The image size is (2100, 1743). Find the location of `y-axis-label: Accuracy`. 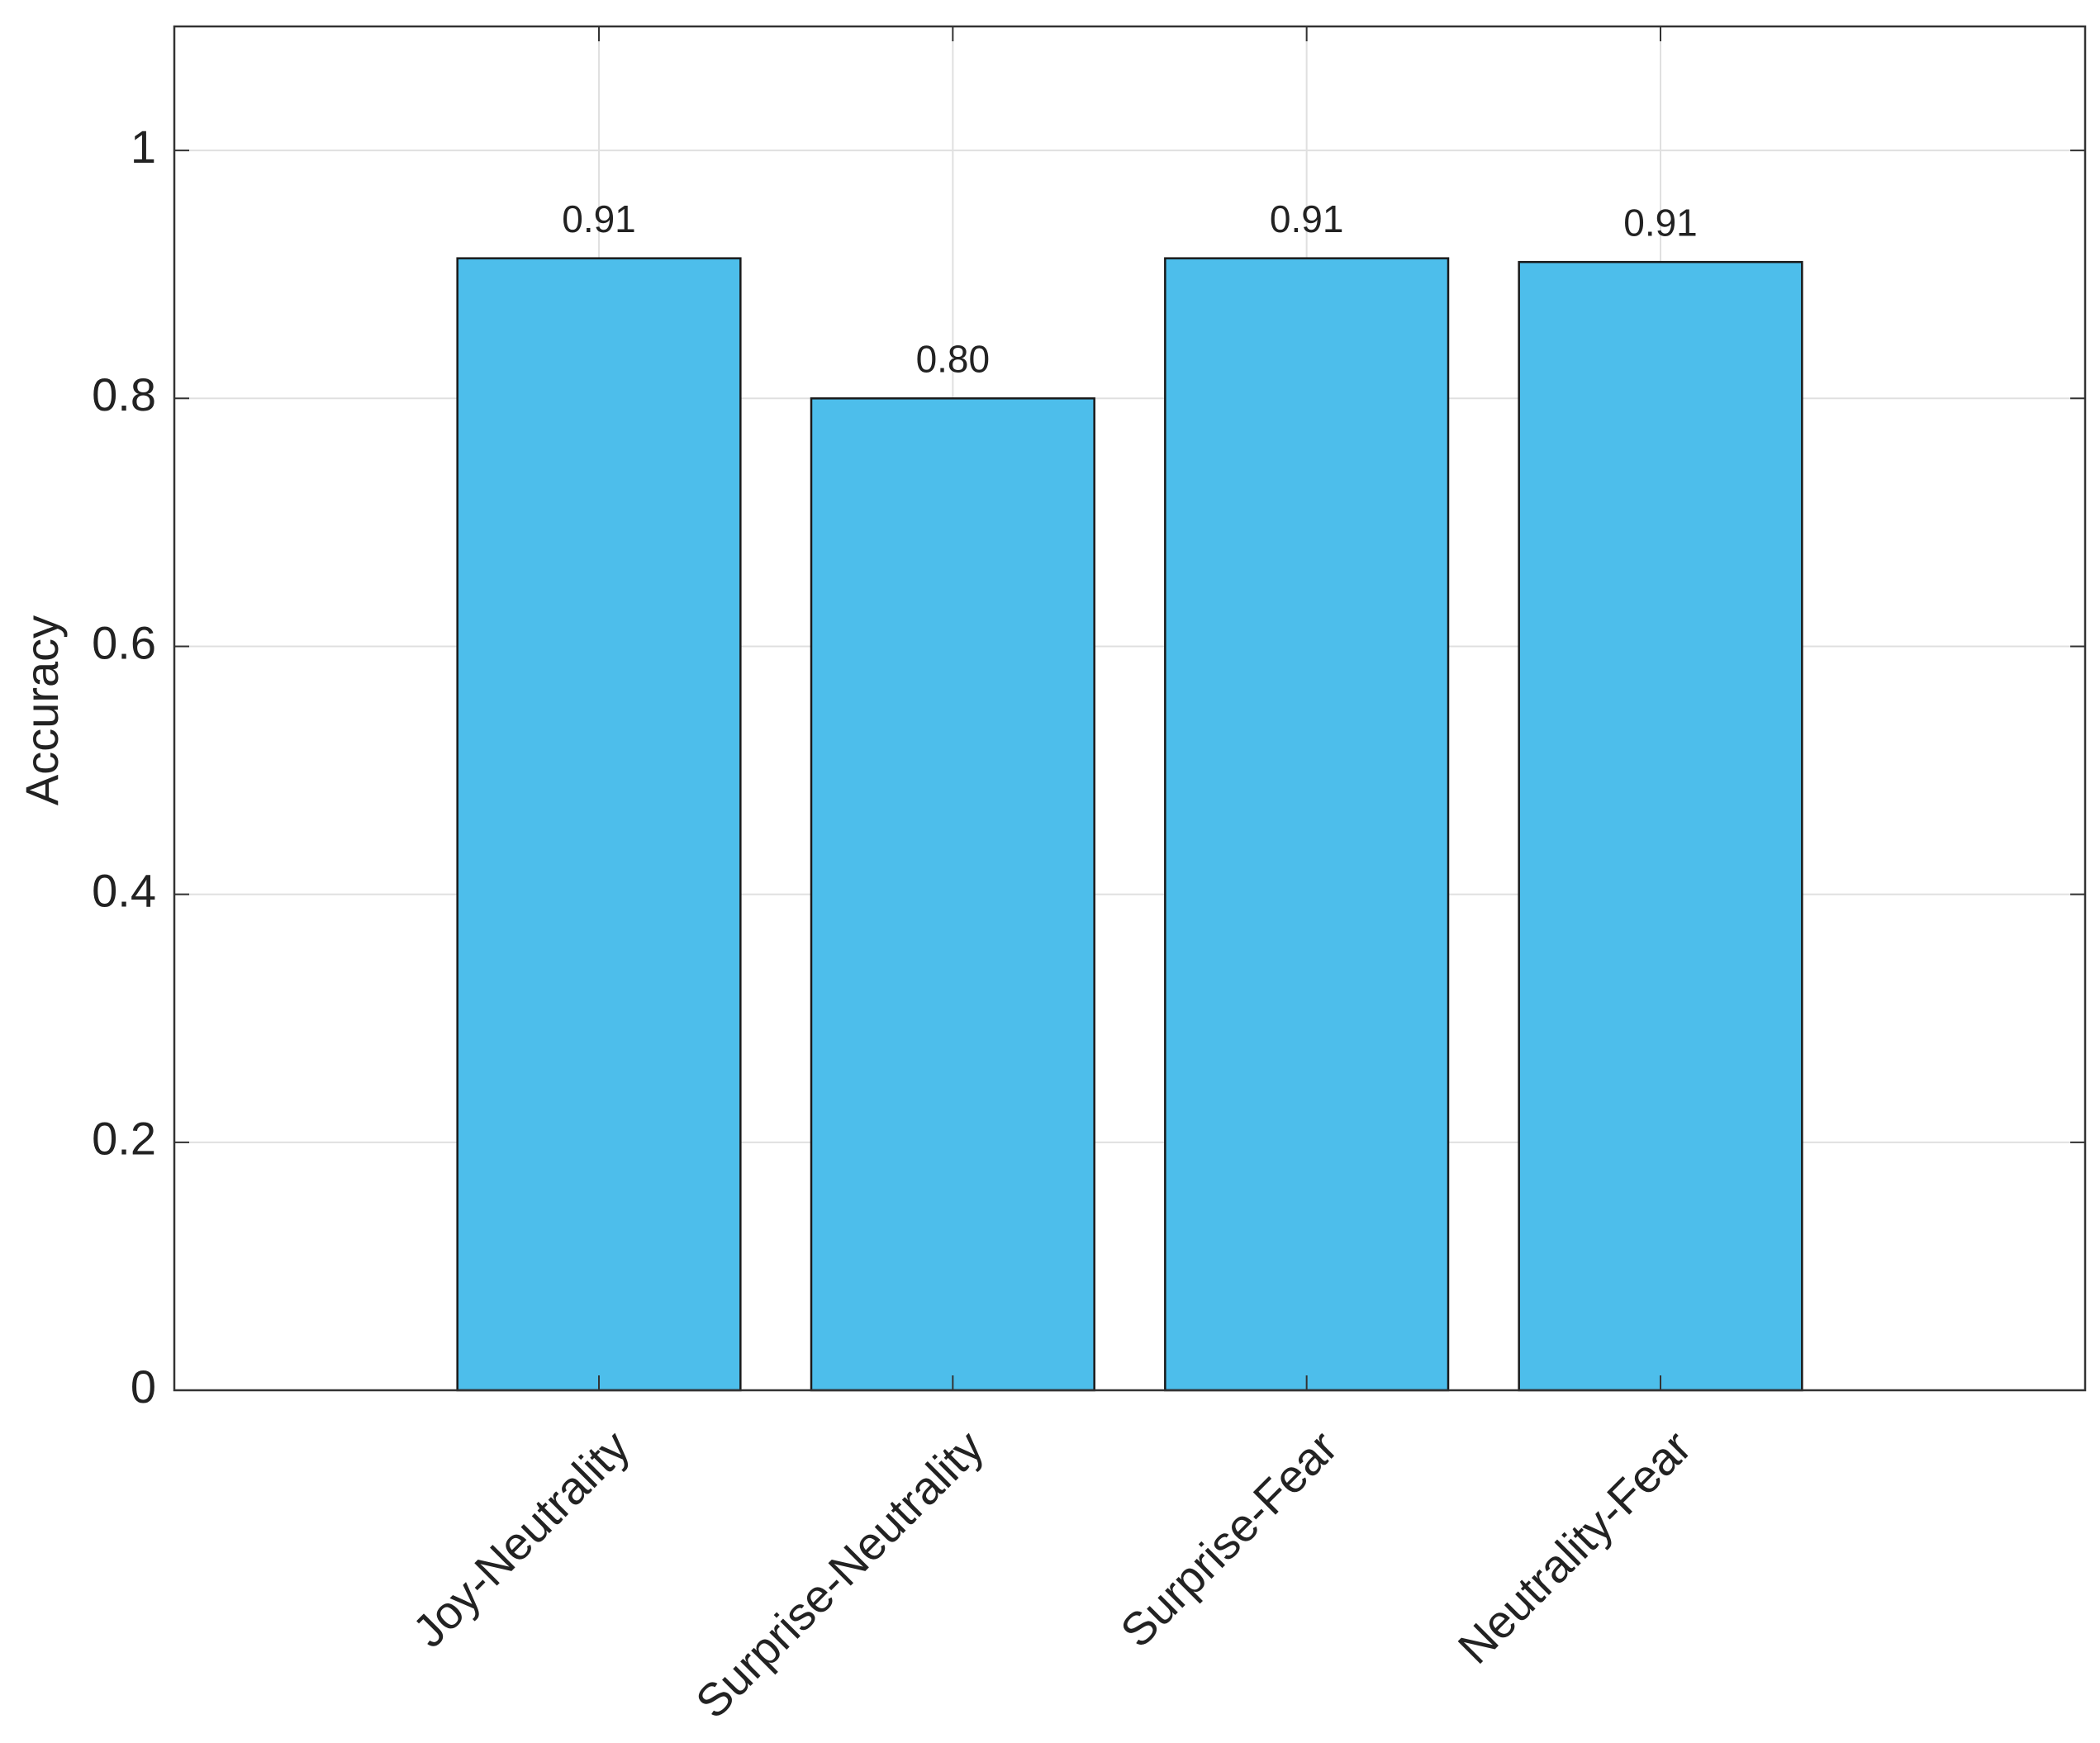

y-axis-label: Accuracy is located at coordinates (42, 710).